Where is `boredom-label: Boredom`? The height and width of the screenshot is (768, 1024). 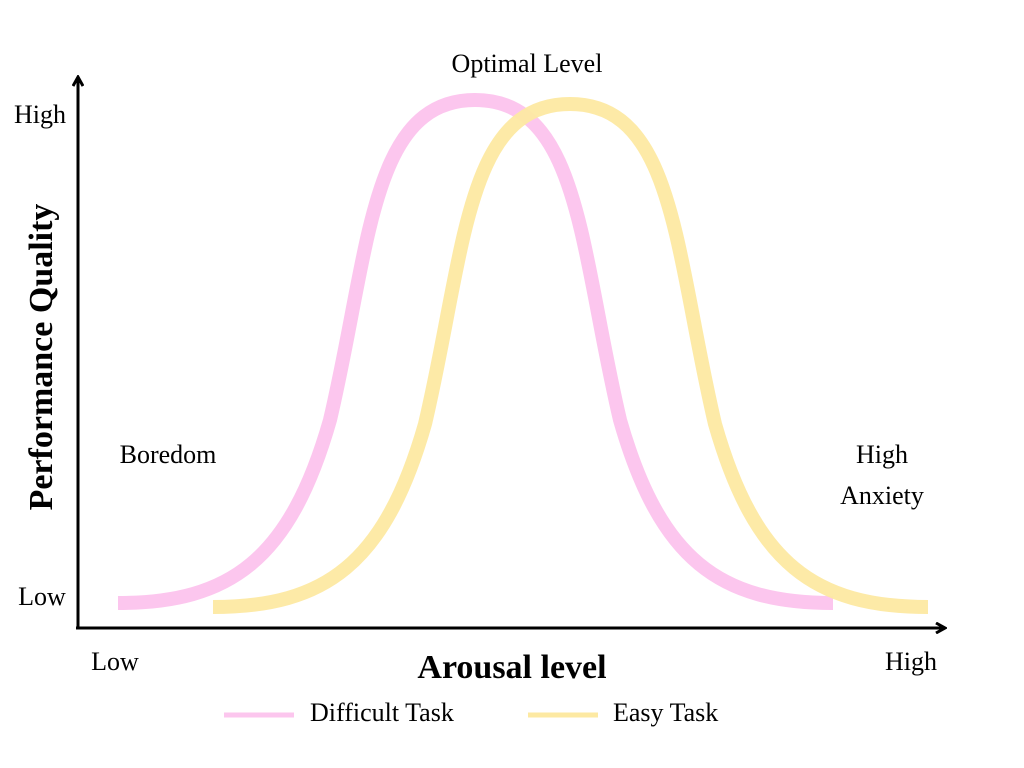 boredom-label: Boredom is located at coordinates (168, 454).